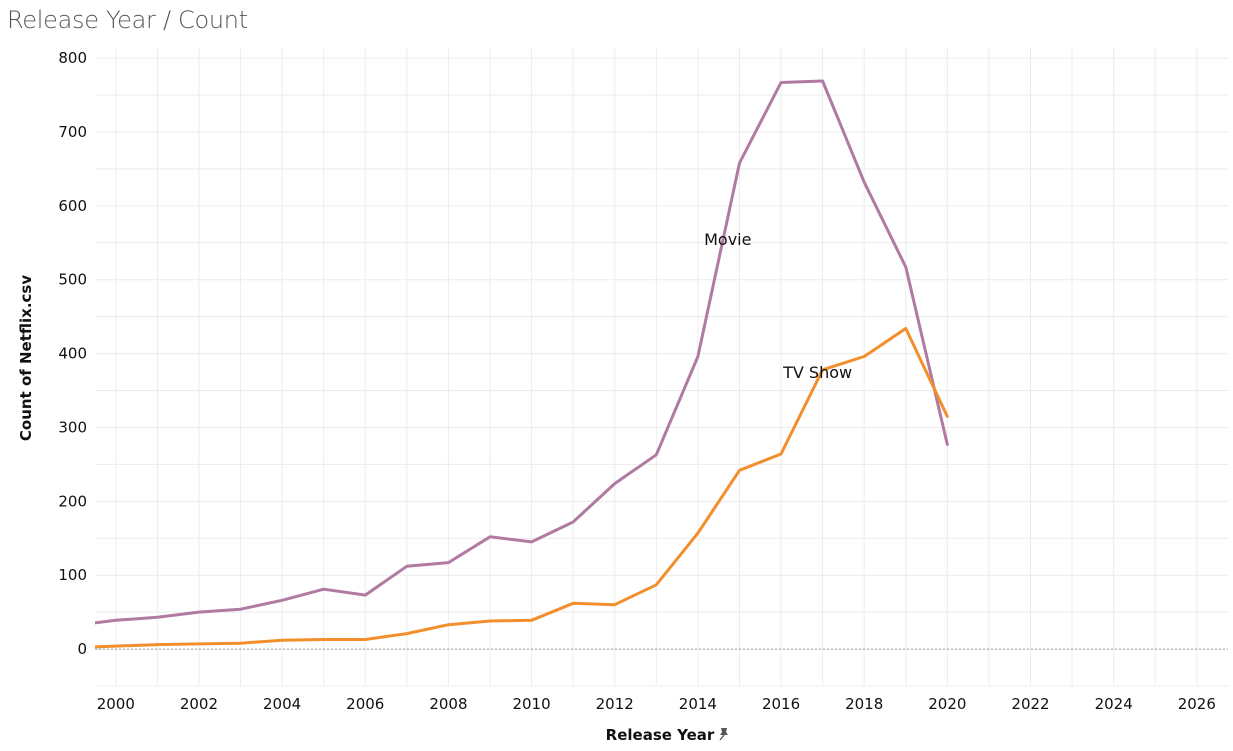  I want to click on x-tick-label: 2008, so click(448, 704).